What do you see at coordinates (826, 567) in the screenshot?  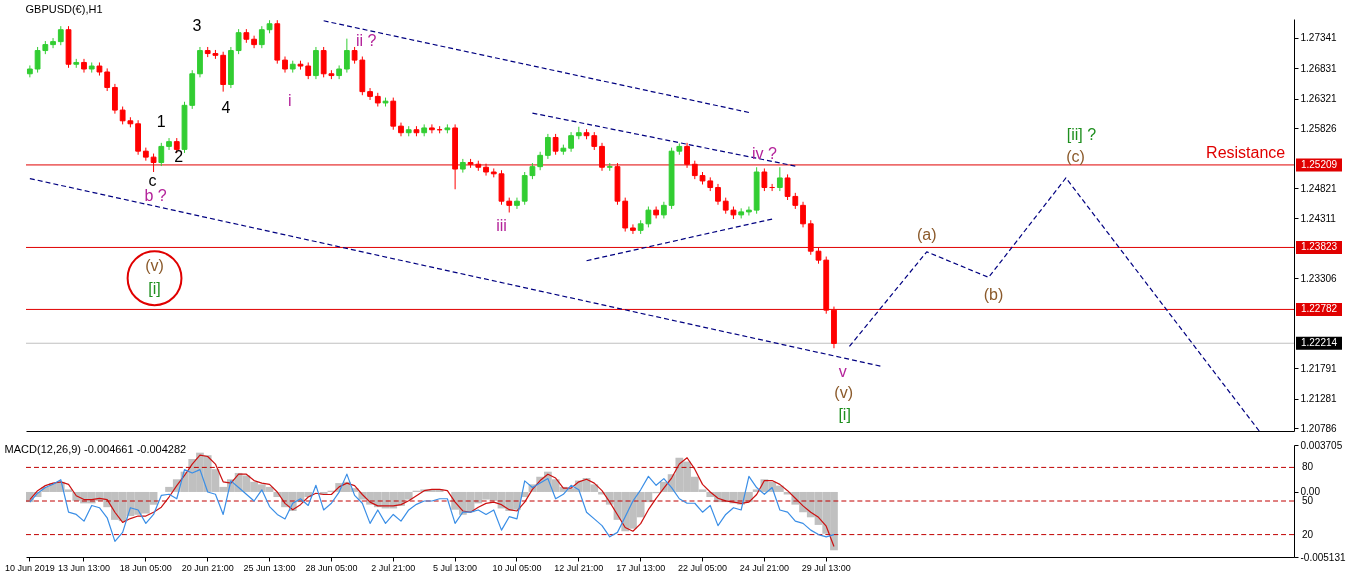 I see `x-tick-label: 29 Jul 13:00` at bounding box center [826, 567].